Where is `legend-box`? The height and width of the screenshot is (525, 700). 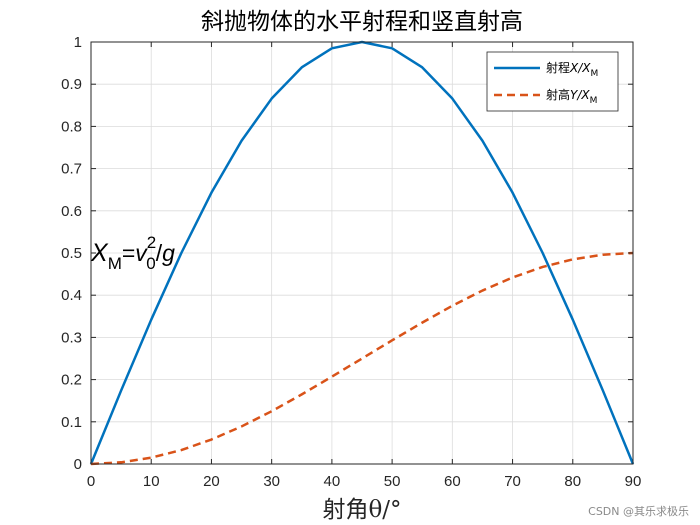 legend-box is located at coordinates (552, 81).